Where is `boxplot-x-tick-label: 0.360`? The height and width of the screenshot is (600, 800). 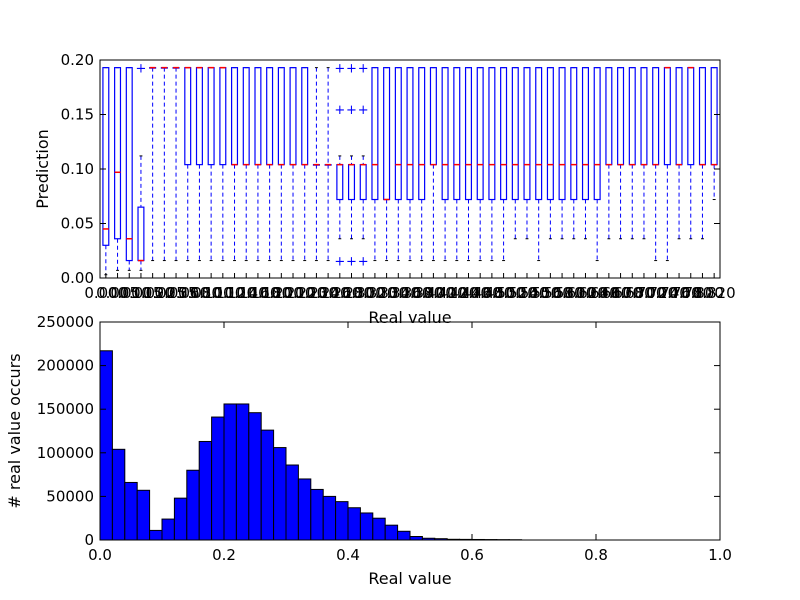 boxplot-x-tick-label: 0.360 is located at coordinates (410, 293).